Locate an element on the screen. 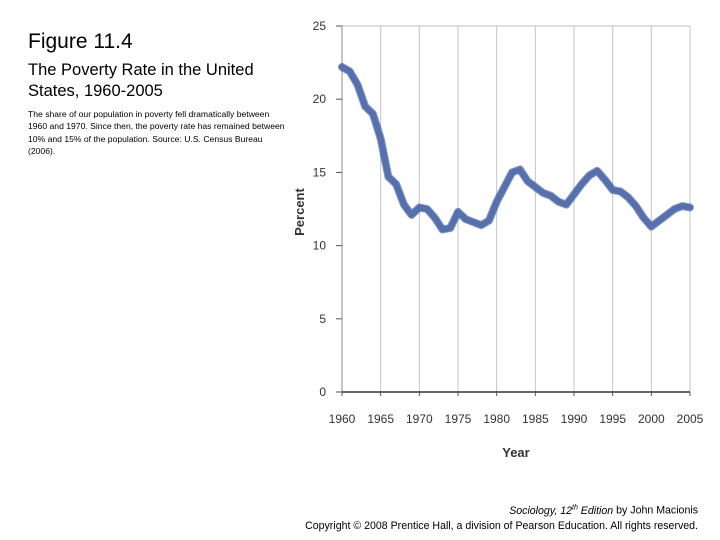  x-axis-title: Year is located at coordinates (515, 452).